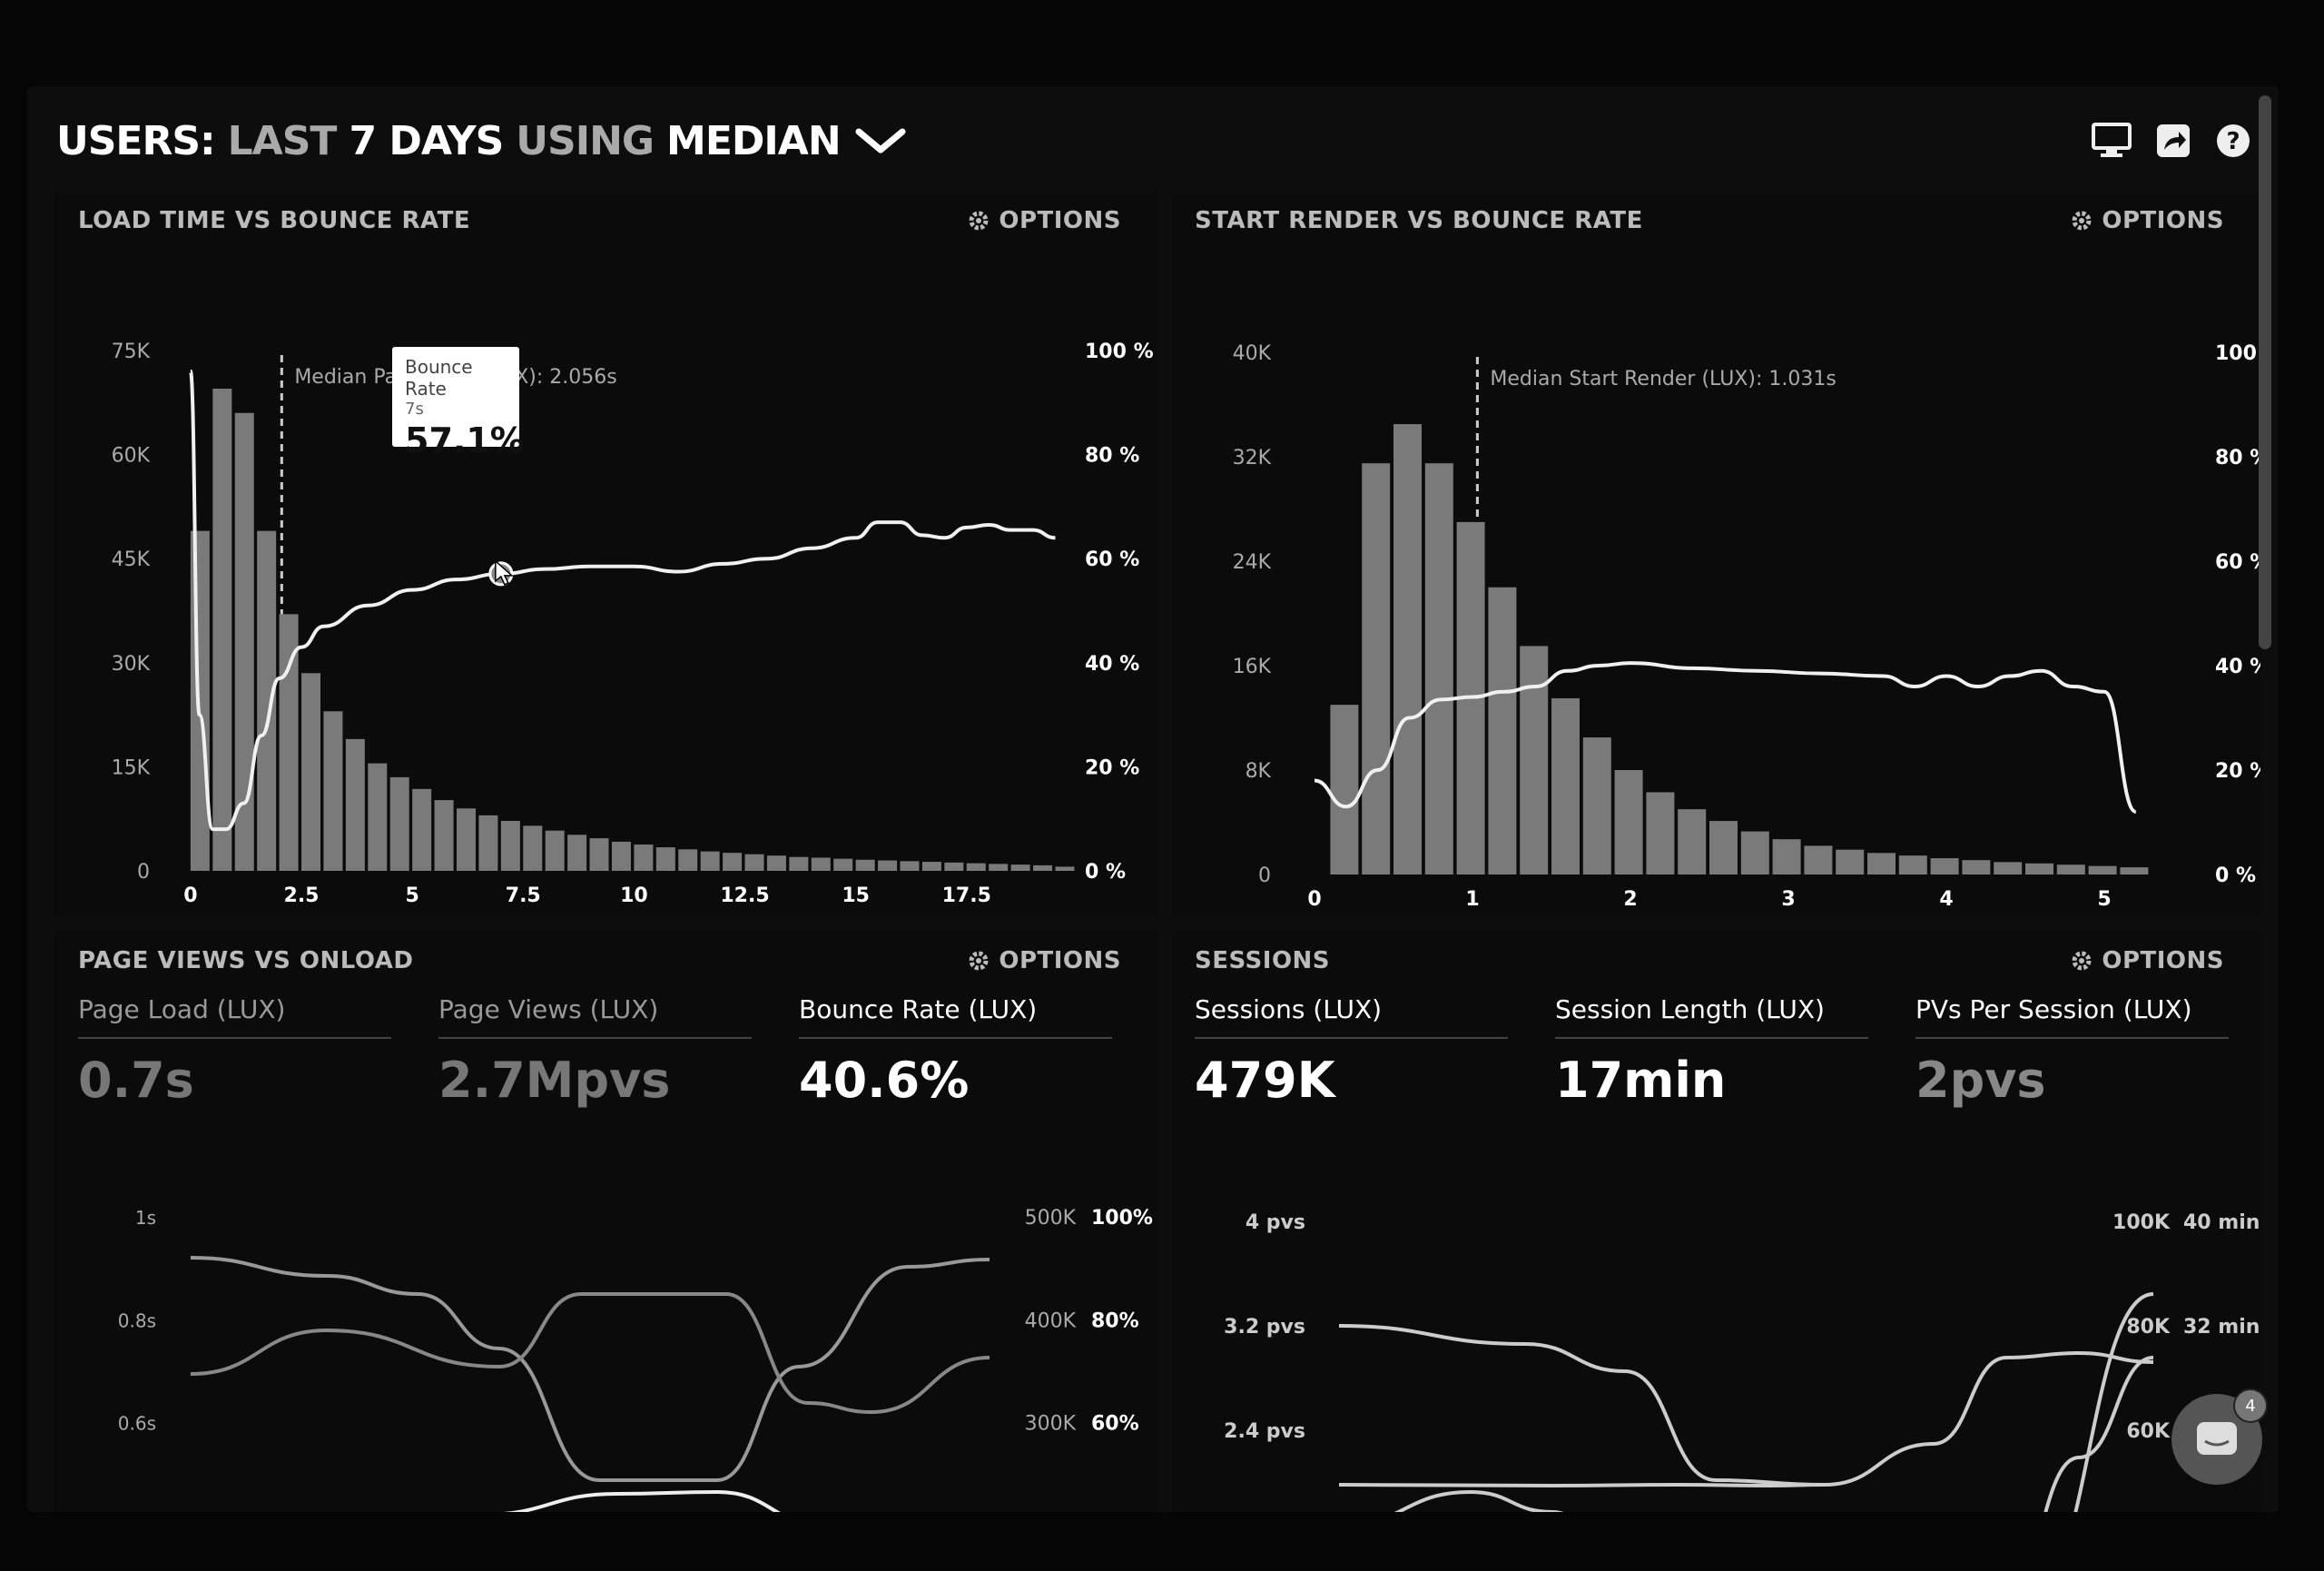 Image resolution: width=2324 pixels, height=1571 pixels. I want to click on y-tick-label: 3.2 pvs, so click(1264, 1327).